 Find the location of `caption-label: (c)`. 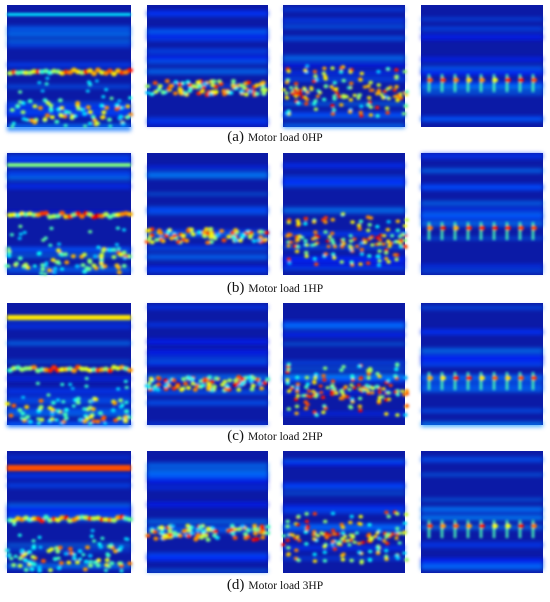

caption-label: (c) is located at coordinates (235, 436).